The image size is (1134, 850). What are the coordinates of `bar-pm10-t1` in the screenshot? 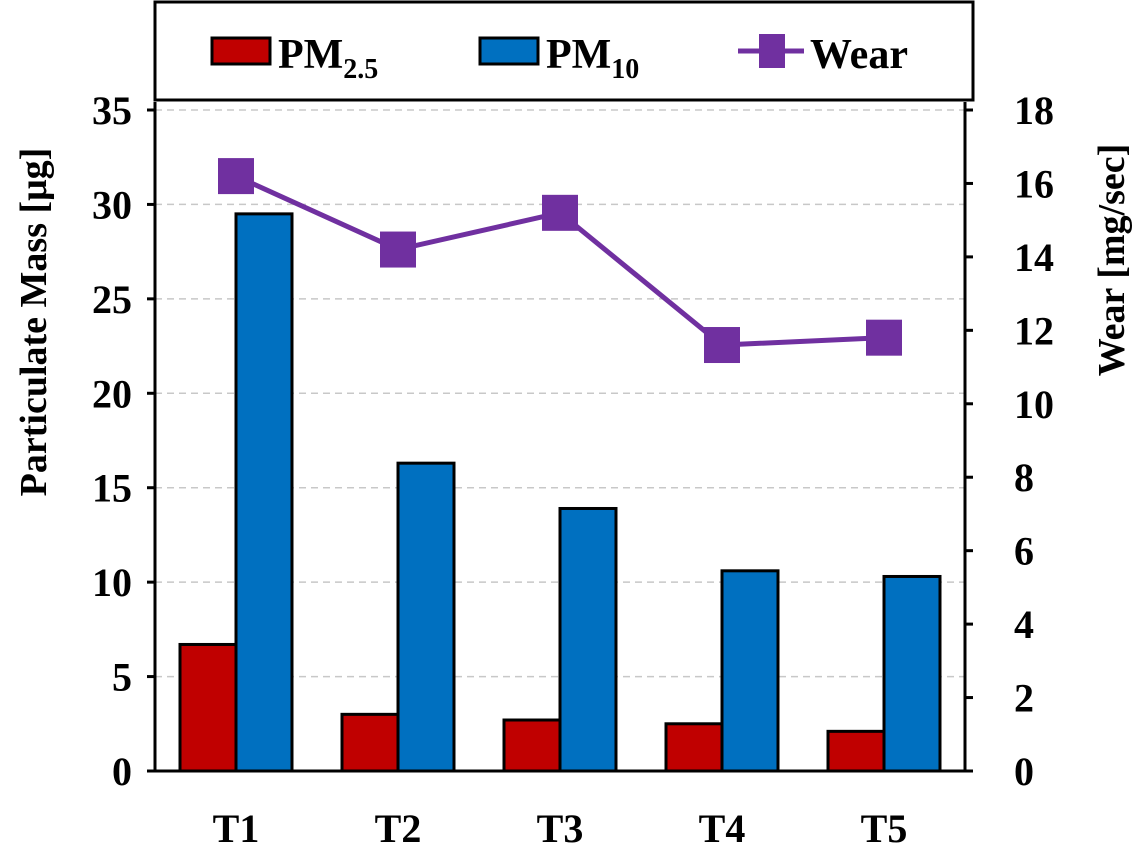 It's located at (264, 492).